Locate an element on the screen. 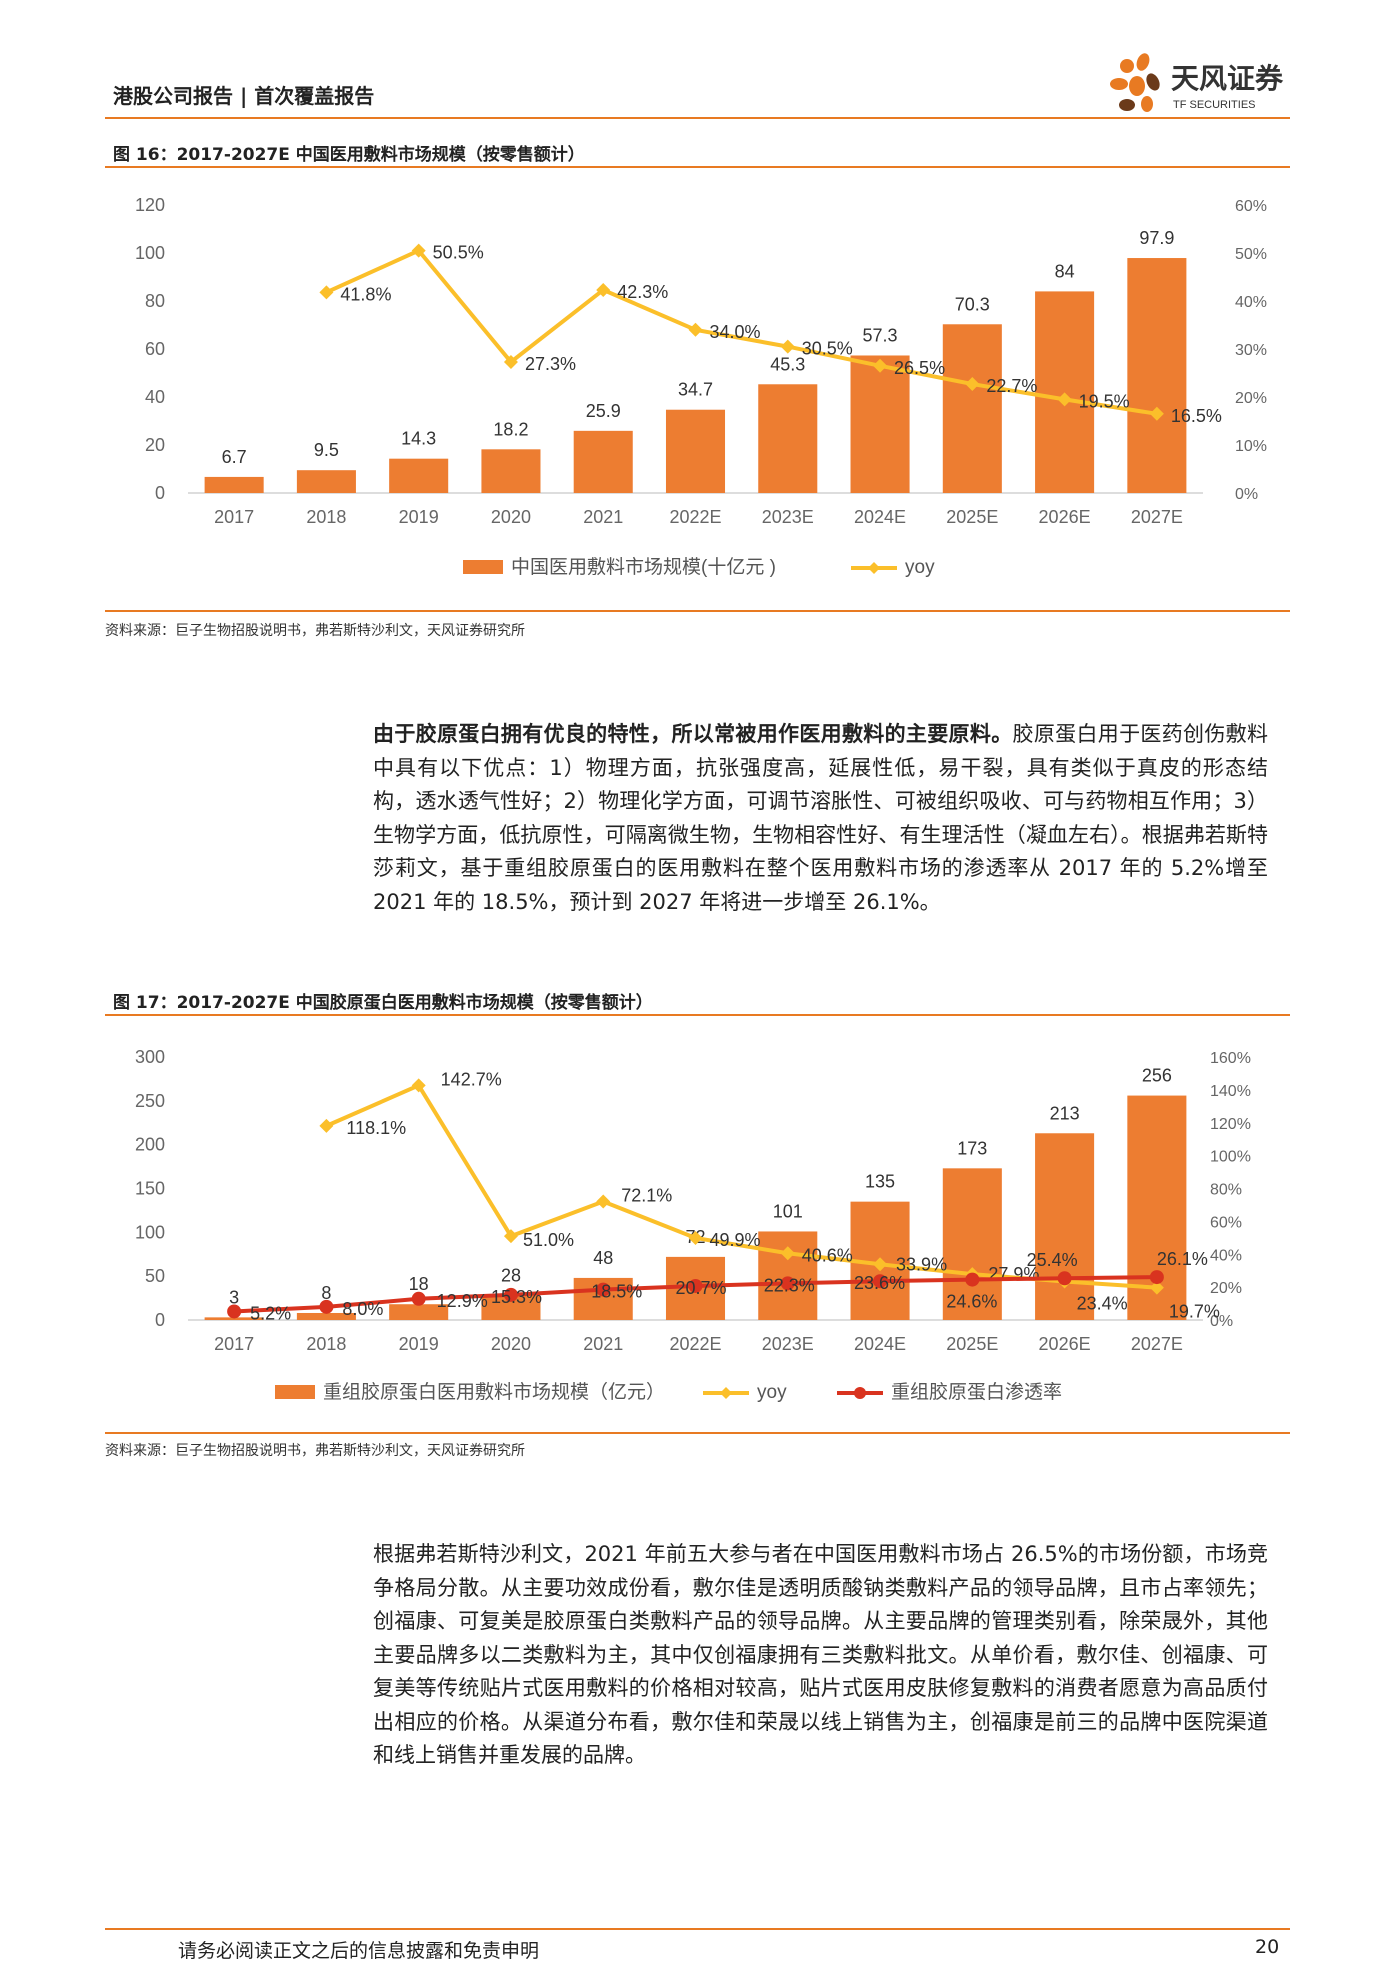  fig17-x-tick: 2019 is located at coordinates (419, 1344).